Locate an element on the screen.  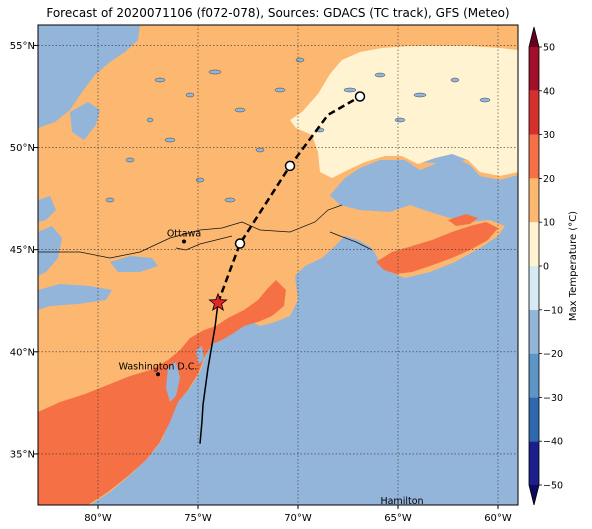
current-position-star-icon is located at coordinates (218, 302).